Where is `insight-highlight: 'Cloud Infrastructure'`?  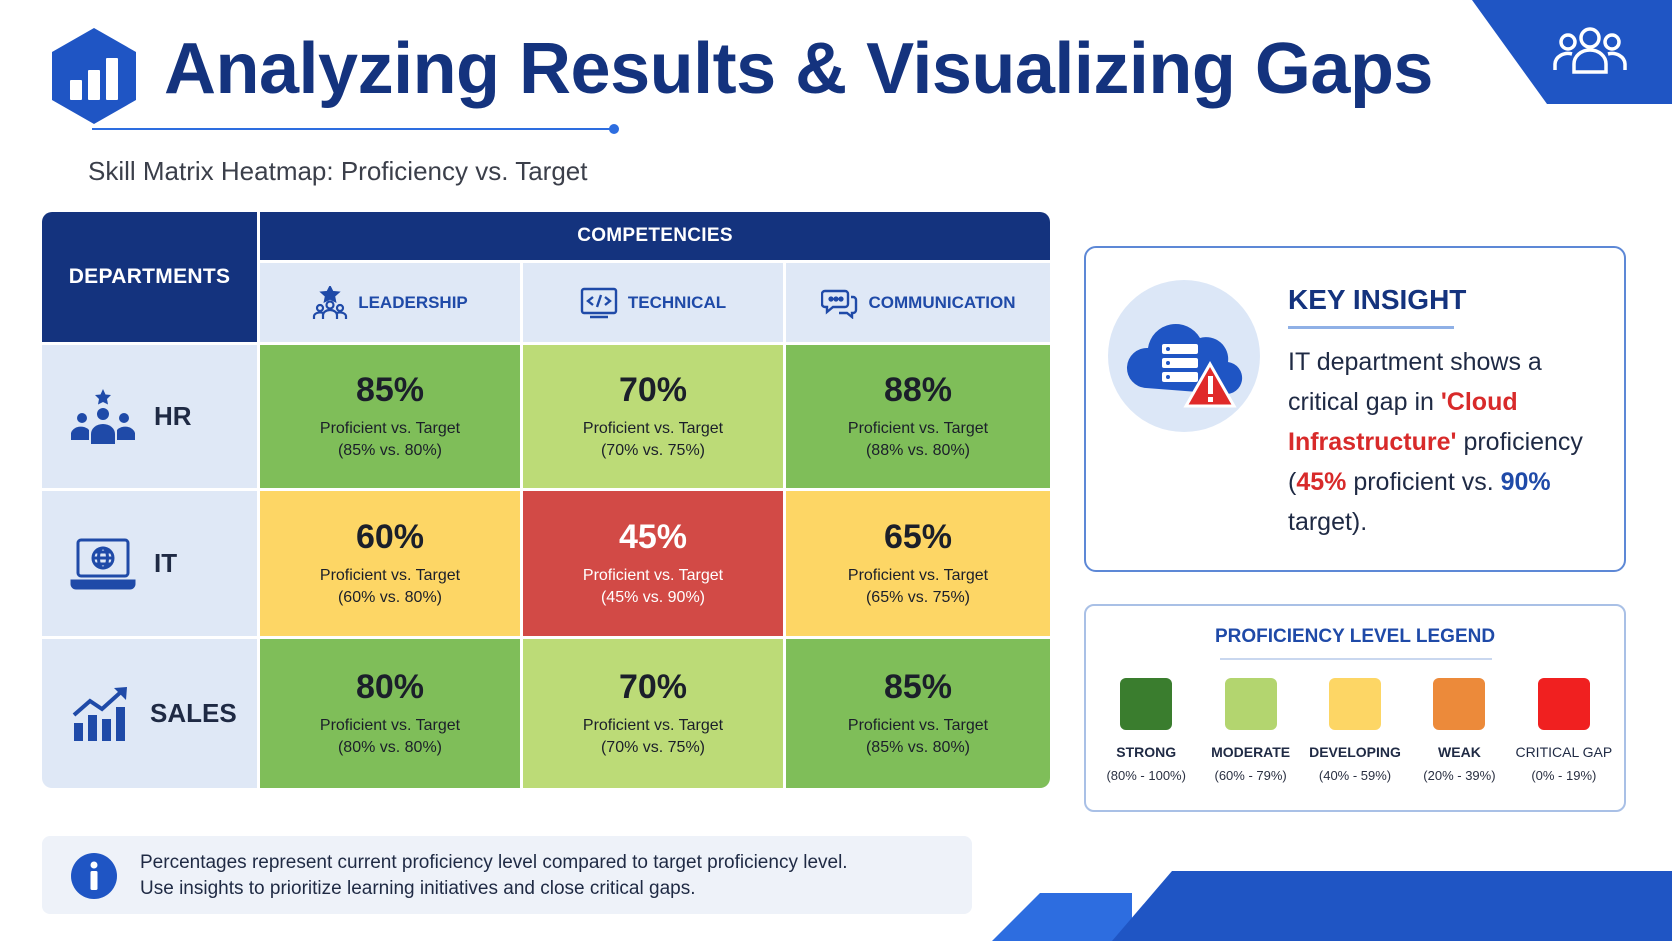
insight-highlight: 'Cloud Infrastructure' is located at coordinates (1403, 422).